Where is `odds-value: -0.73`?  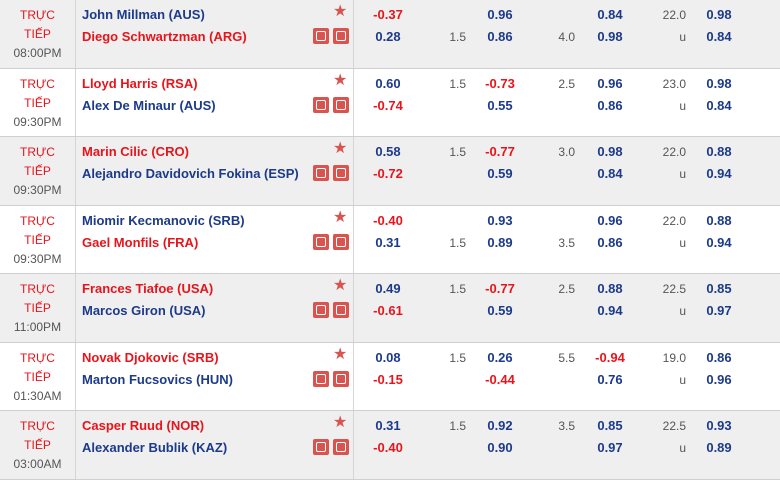
odds-value: -0.73 is located at coordinates (500, 83).